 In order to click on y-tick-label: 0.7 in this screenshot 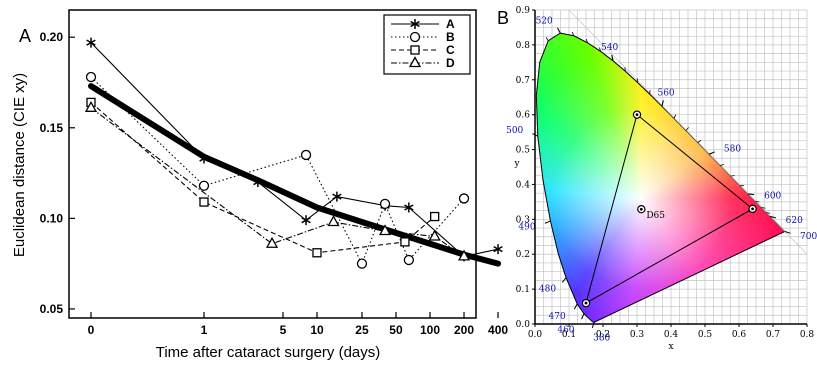, I will do `click(523, 81)`.